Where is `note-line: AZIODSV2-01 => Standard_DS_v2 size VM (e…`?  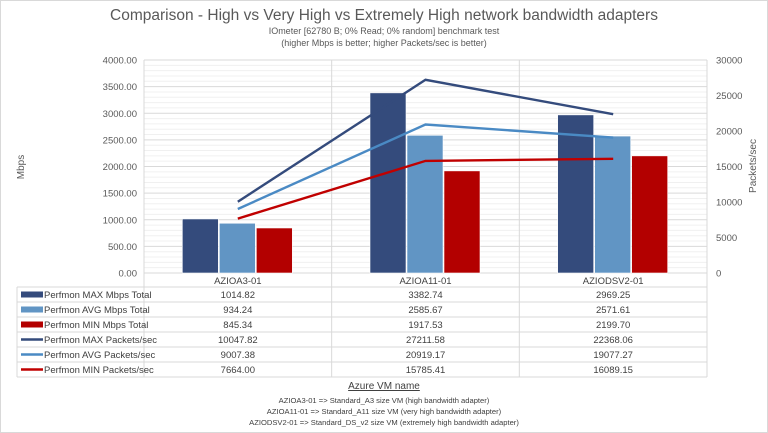
note-line: AZIODSV2-01 => Standard_DS_v2 size VM (e… is located at coordinates (384, 422).